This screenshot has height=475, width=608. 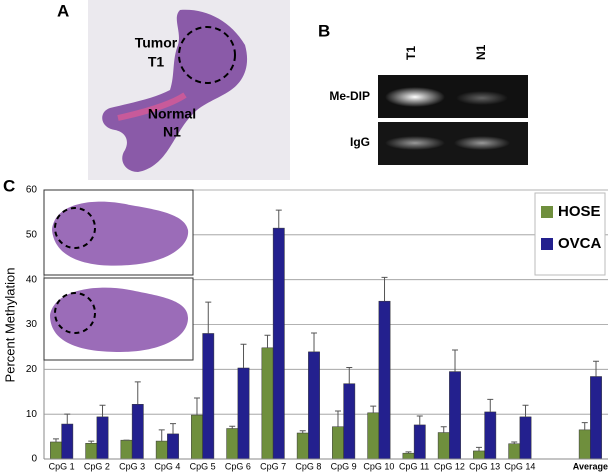 I want to click on y-tick-label: 40, so click(x=32, y=279).